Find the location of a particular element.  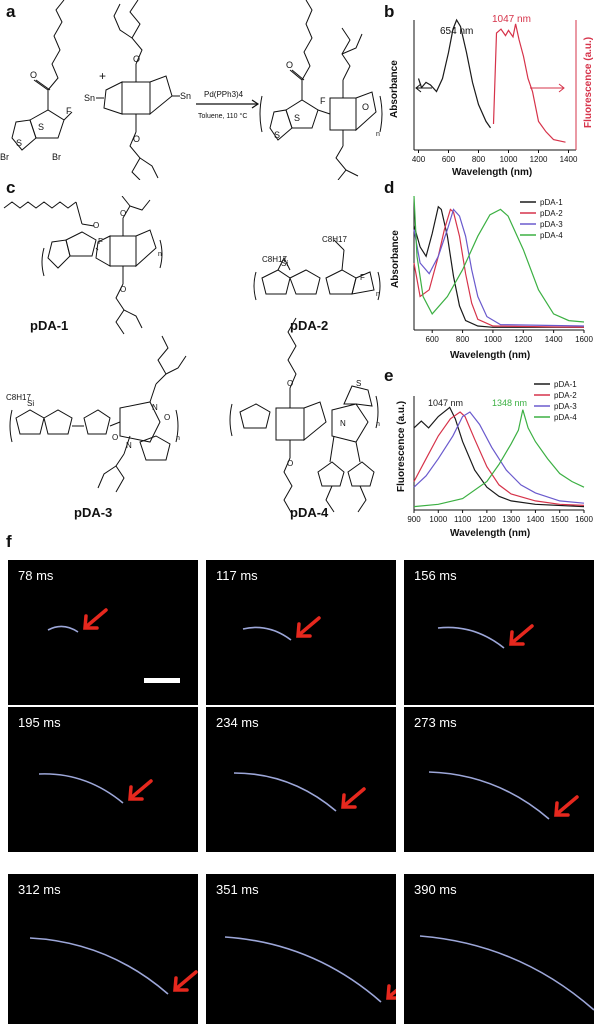

conditions-text: Toluene, 110 °C is located at coordinates (222, 116).